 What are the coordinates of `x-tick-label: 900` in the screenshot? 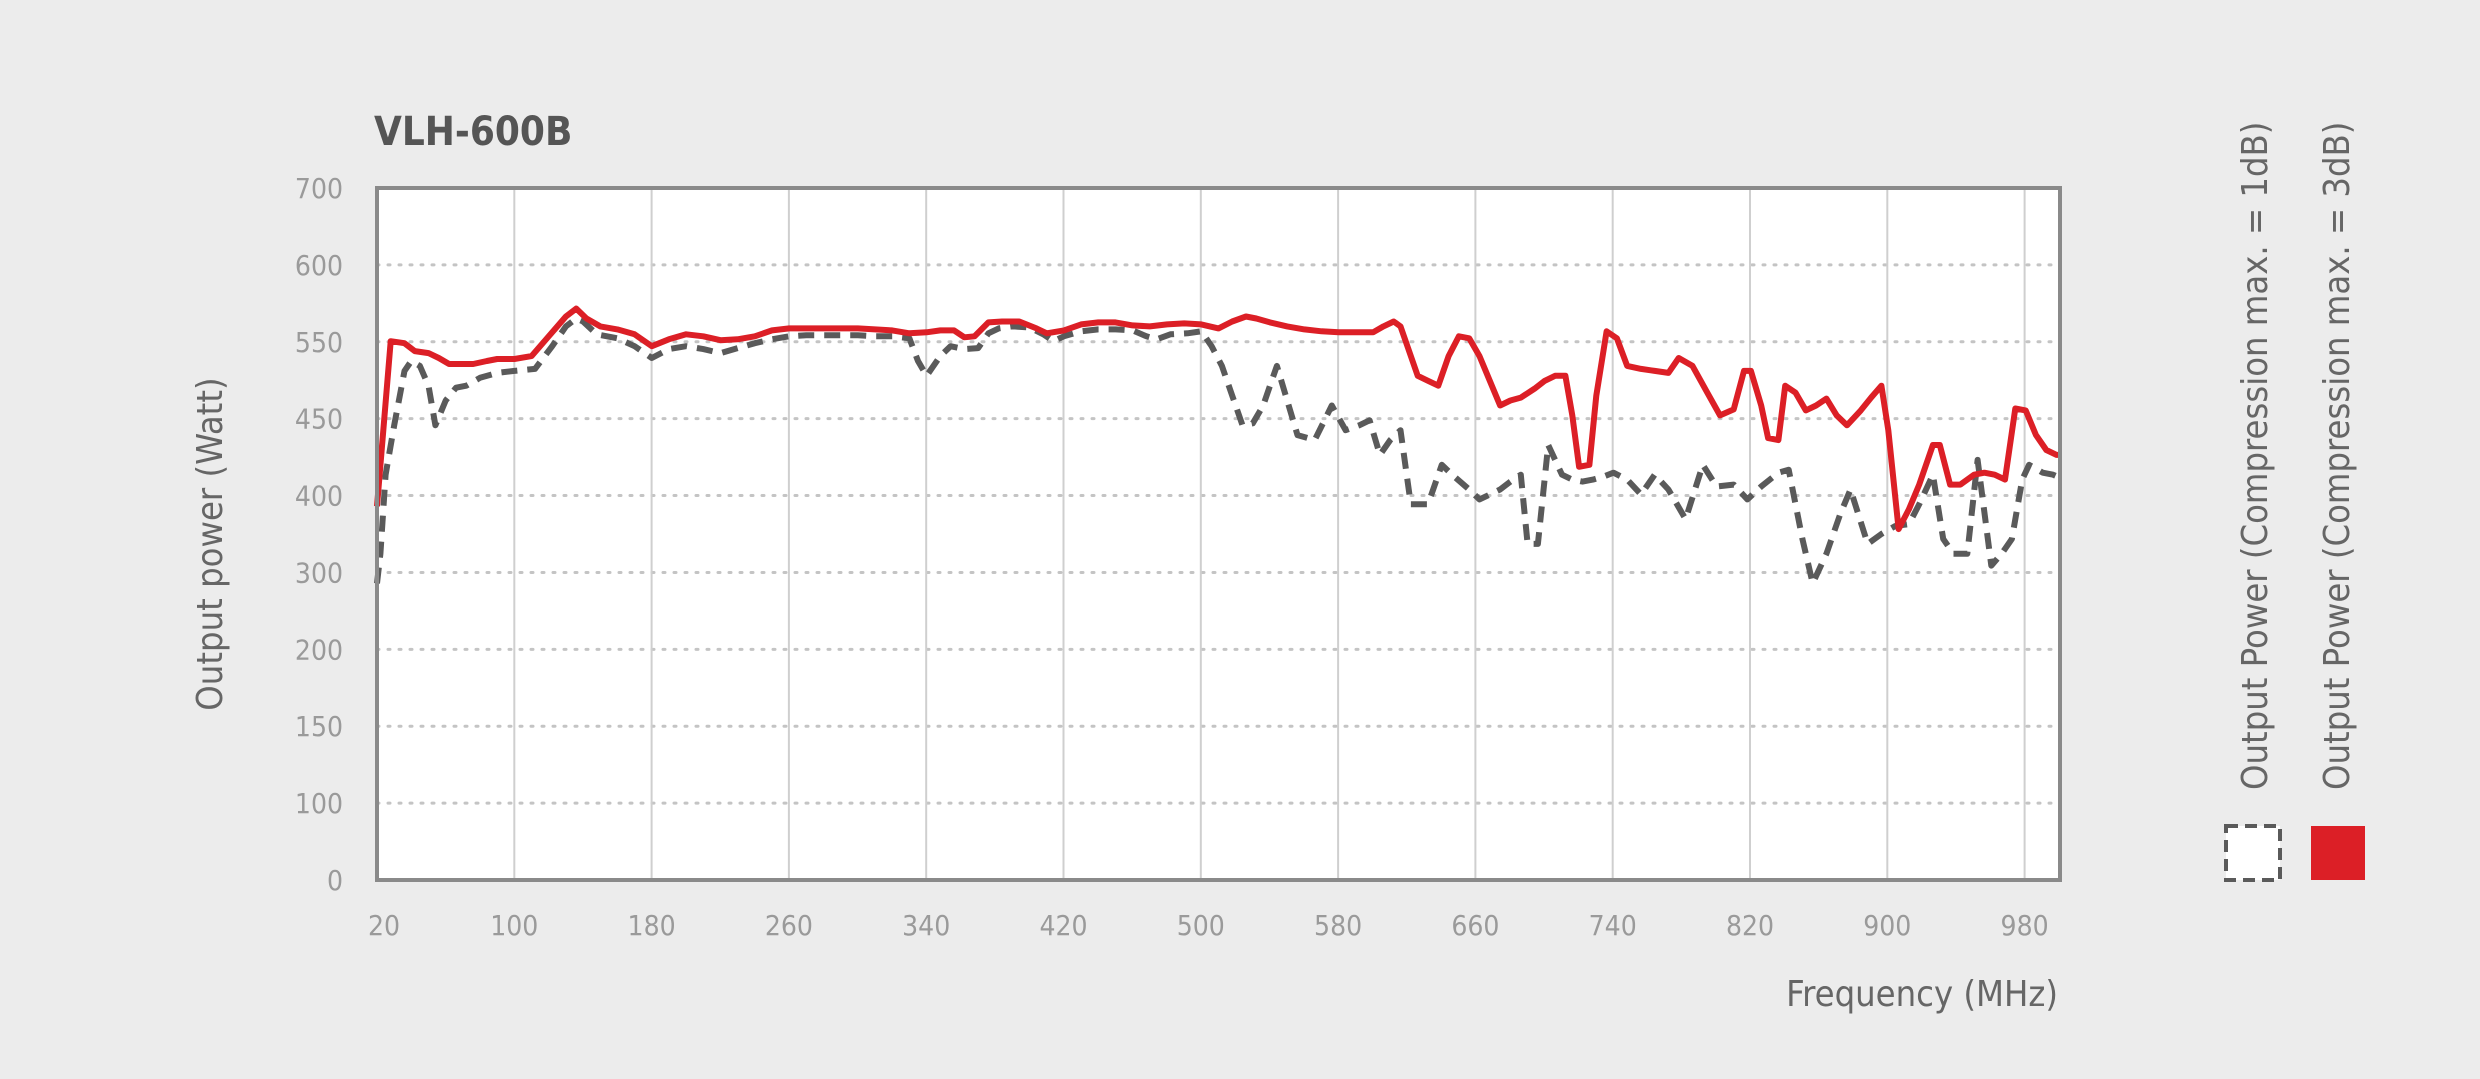 It's located at (1887, 925).